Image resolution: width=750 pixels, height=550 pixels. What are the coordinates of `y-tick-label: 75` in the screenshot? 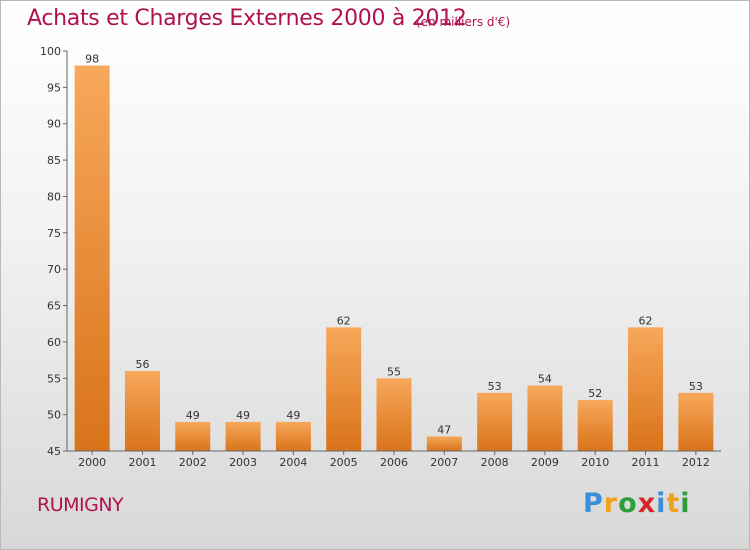 It's located at (54, 233).